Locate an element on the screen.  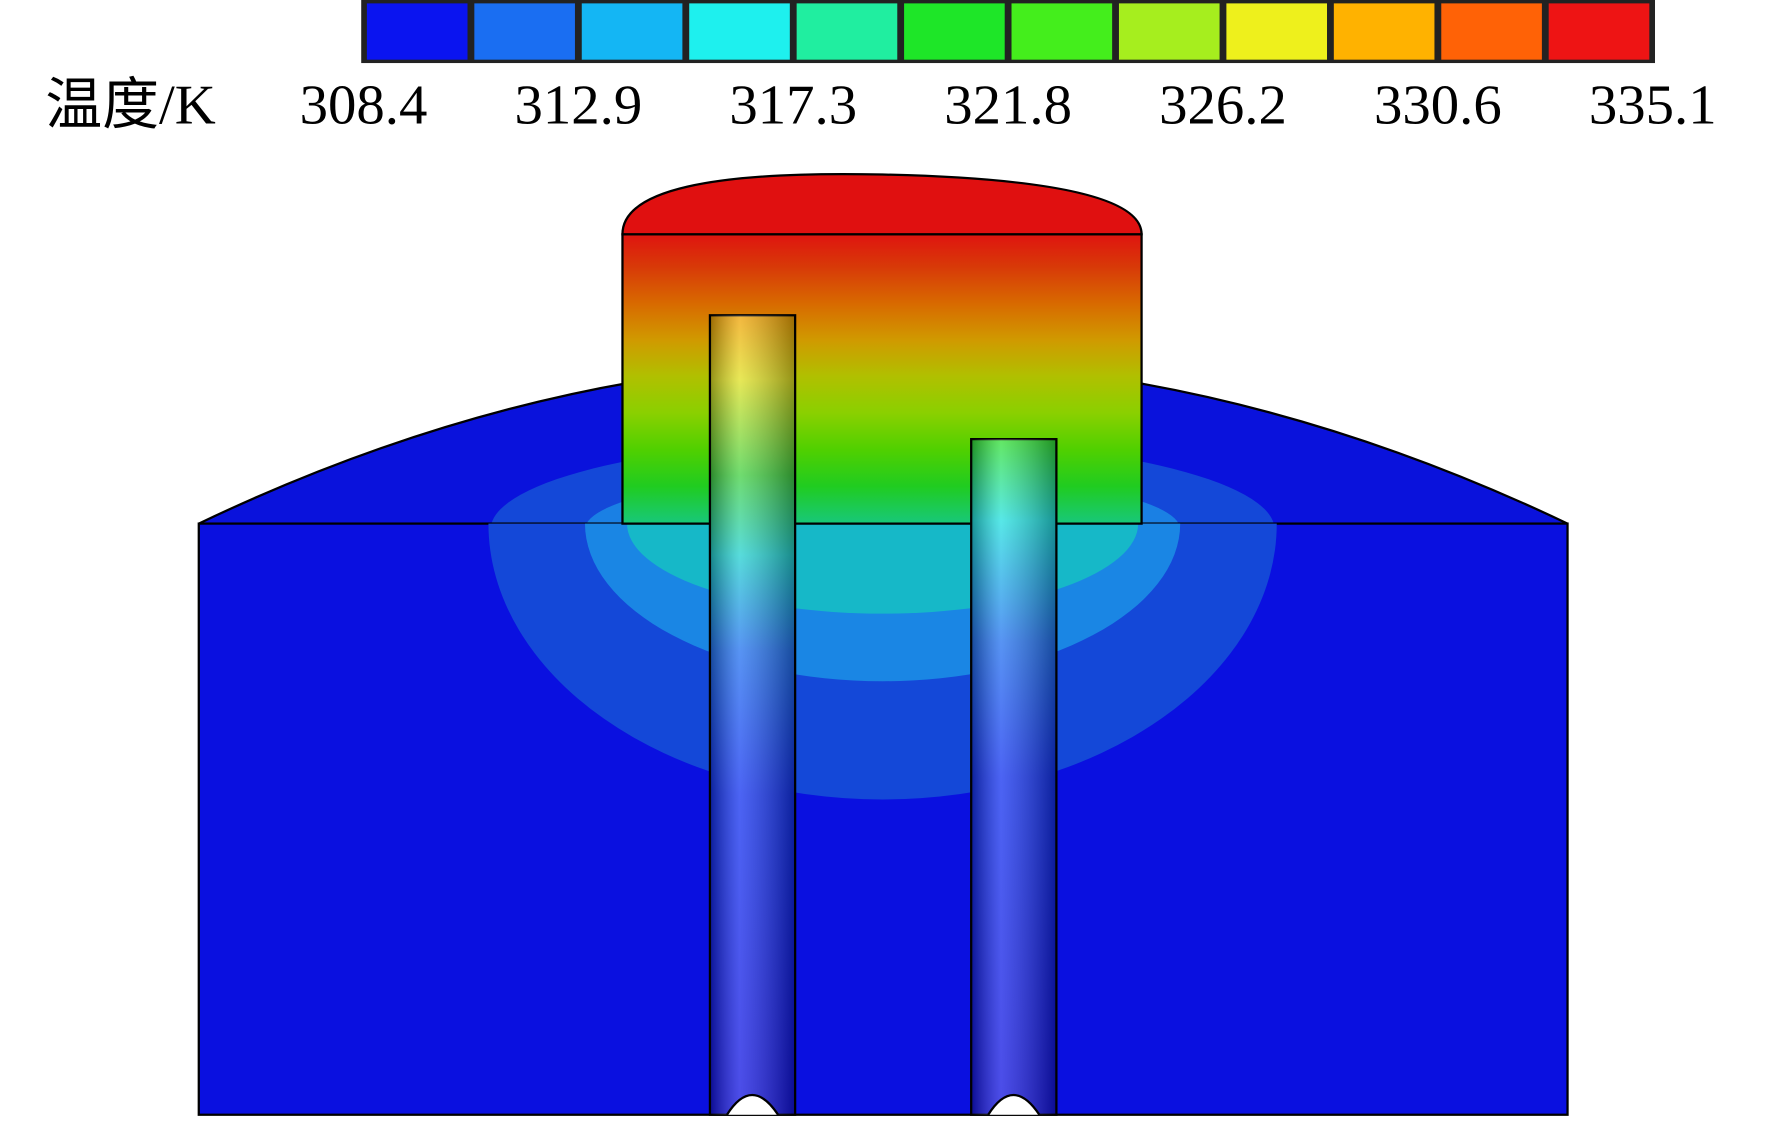
colorbar-tick-label: 335.1 is located at coordinates (1653, 105).